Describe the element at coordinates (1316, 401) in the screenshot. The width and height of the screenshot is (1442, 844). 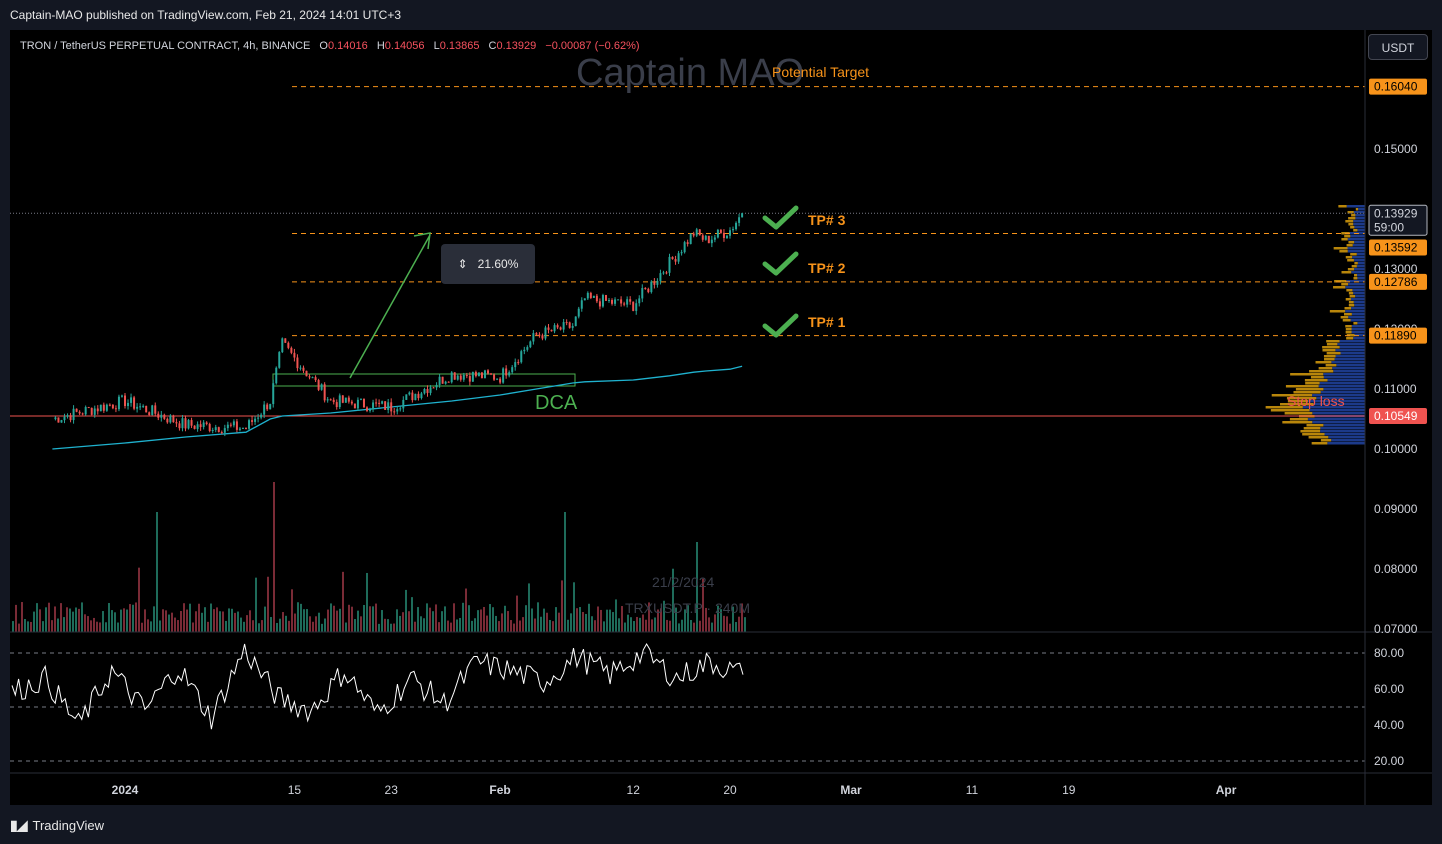
I see `stop-loss-label: Stop loss` at that location.